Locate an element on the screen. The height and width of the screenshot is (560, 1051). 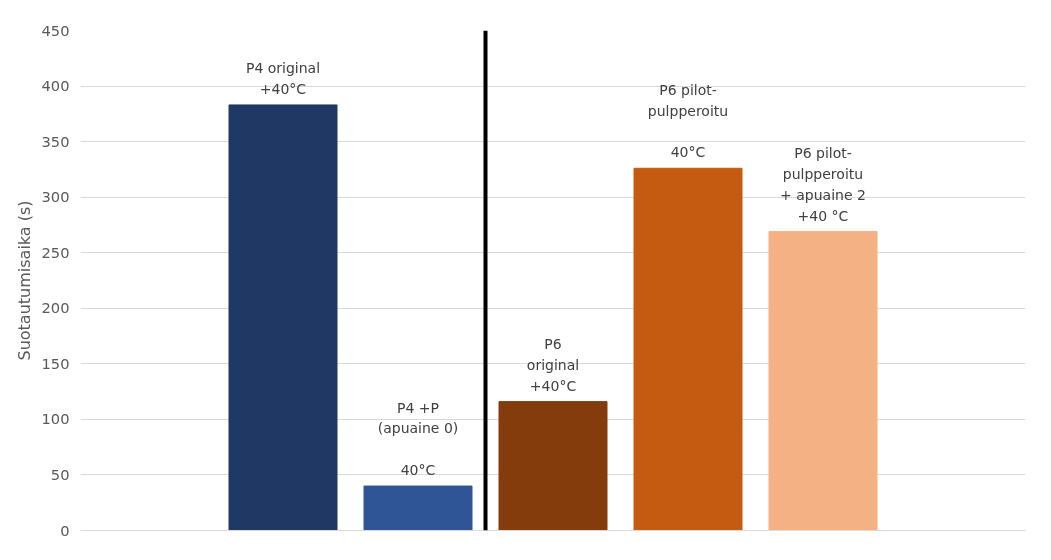
y-tick-label: 0 is located at coordinates (65, 530).